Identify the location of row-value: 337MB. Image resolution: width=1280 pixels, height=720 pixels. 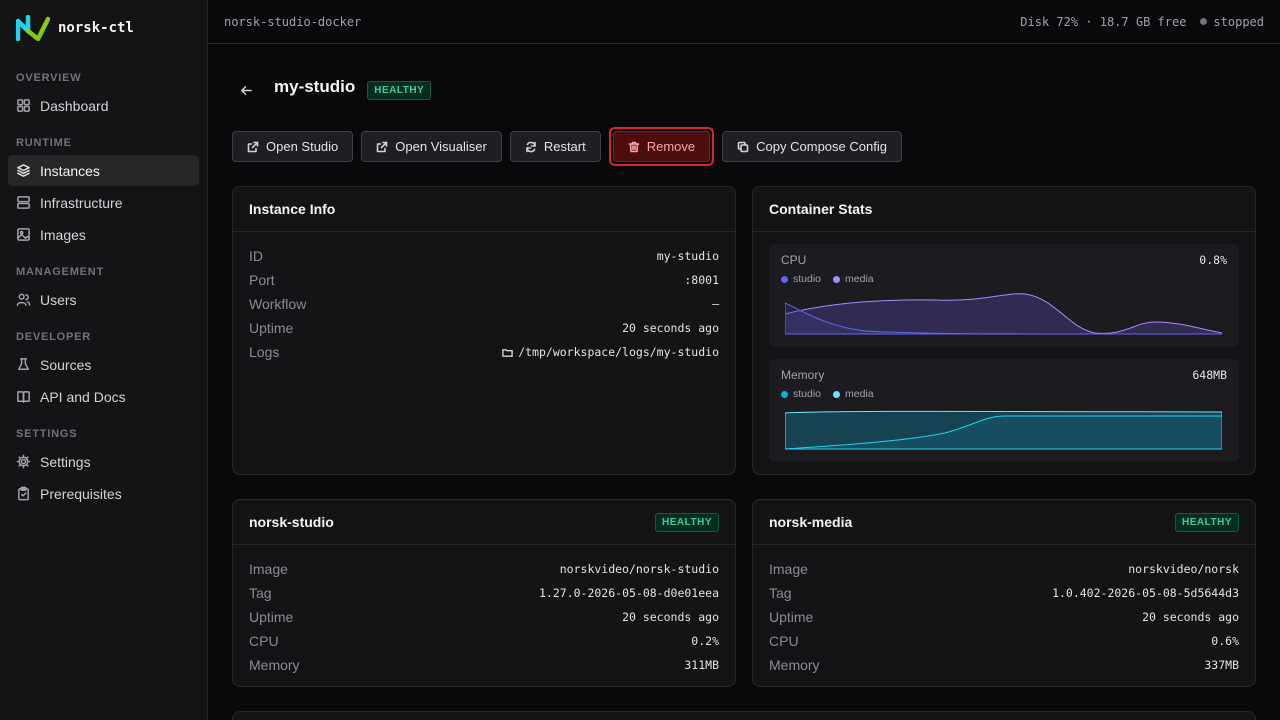
(1221, 665).